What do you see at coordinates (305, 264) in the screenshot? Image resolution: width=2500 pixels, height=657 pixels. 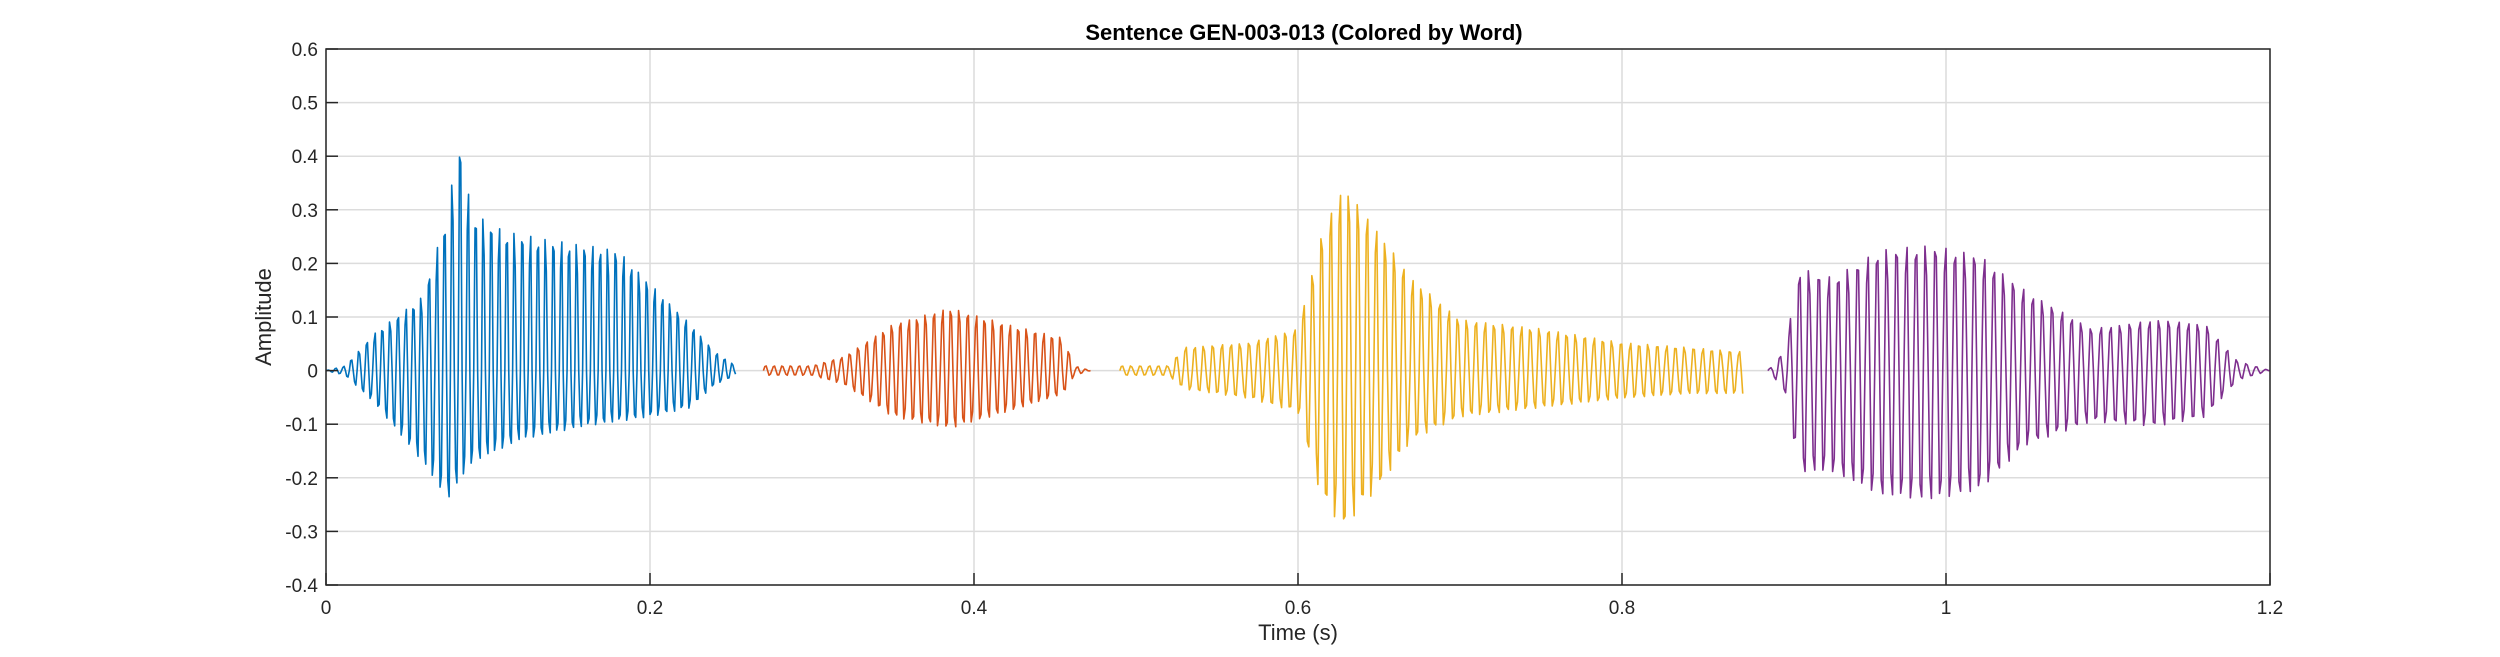 I see `y-tick-label: 0.2` at bounding box center [305, 264].